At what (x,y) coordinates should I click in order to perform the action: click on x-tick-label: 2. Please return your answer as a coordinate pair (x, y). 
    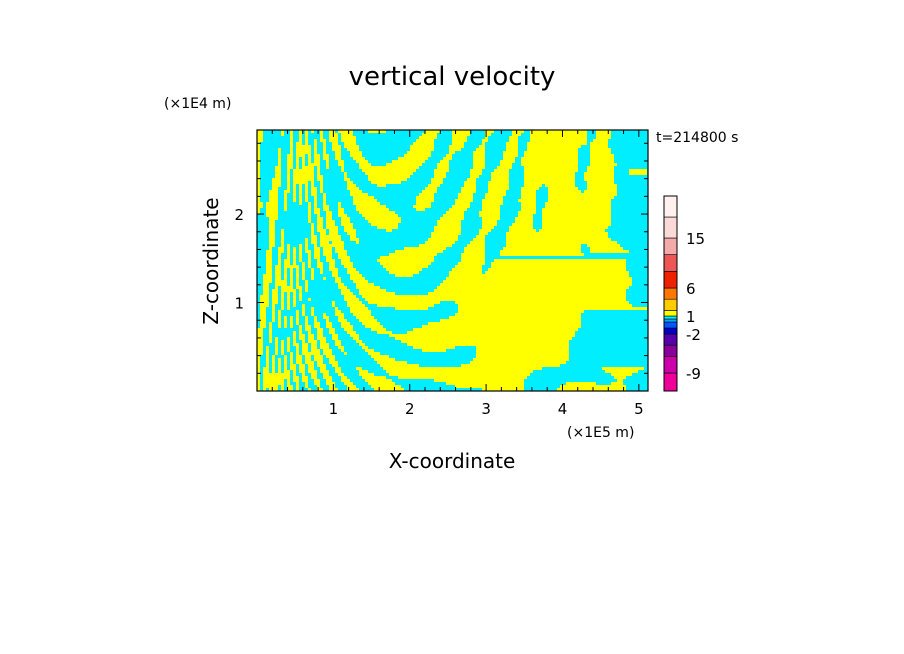
    Looking at the image, I should click on (410, 409).